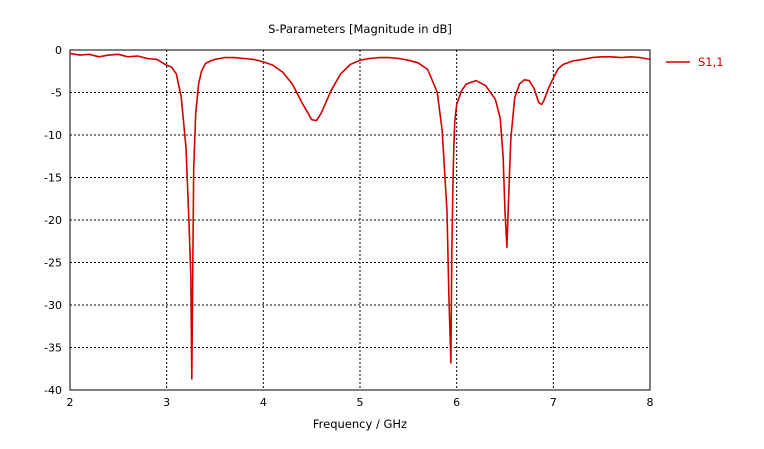  I want to click on y-tick-label: -5, so click(56, 93).